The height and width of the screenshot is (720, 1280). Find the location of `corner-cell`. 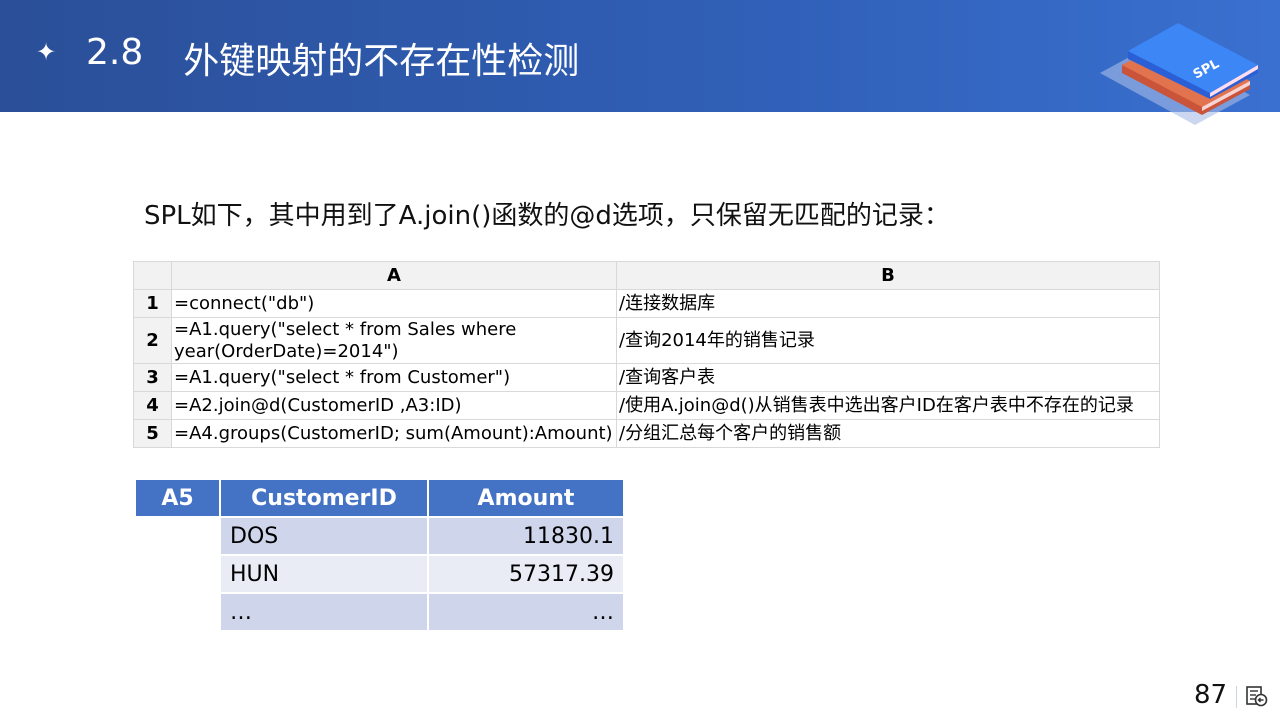

corner-cell is located at coordinates (152, 275).